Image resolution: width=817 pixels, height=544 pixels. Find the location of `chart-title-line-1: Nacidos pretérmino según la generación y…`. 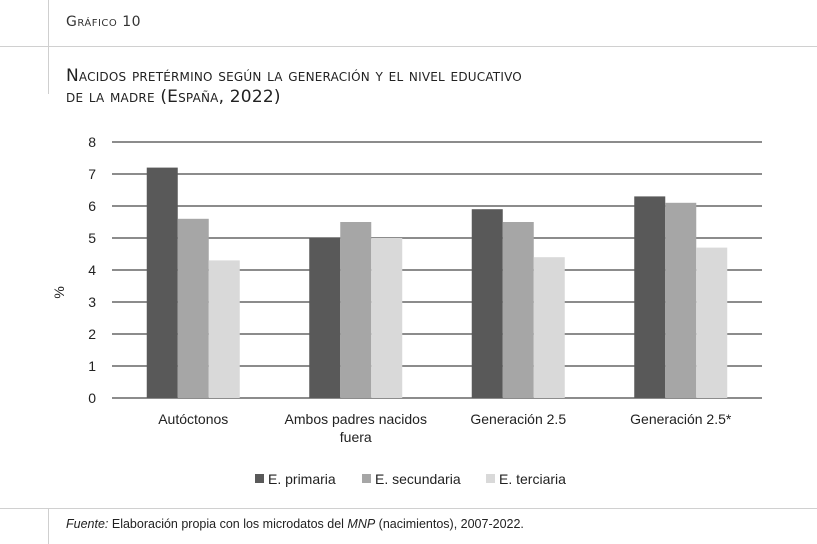

chart-title-line-1: Nacidos pretérmino según la generación y… is located at coordinates (294, 76).